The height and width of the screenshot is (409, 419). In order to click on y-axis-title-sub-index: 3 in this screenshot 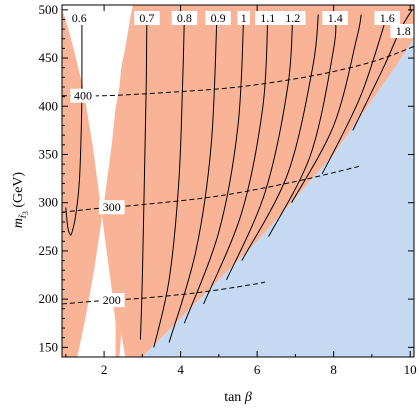, I will do `click(25, 213)`.